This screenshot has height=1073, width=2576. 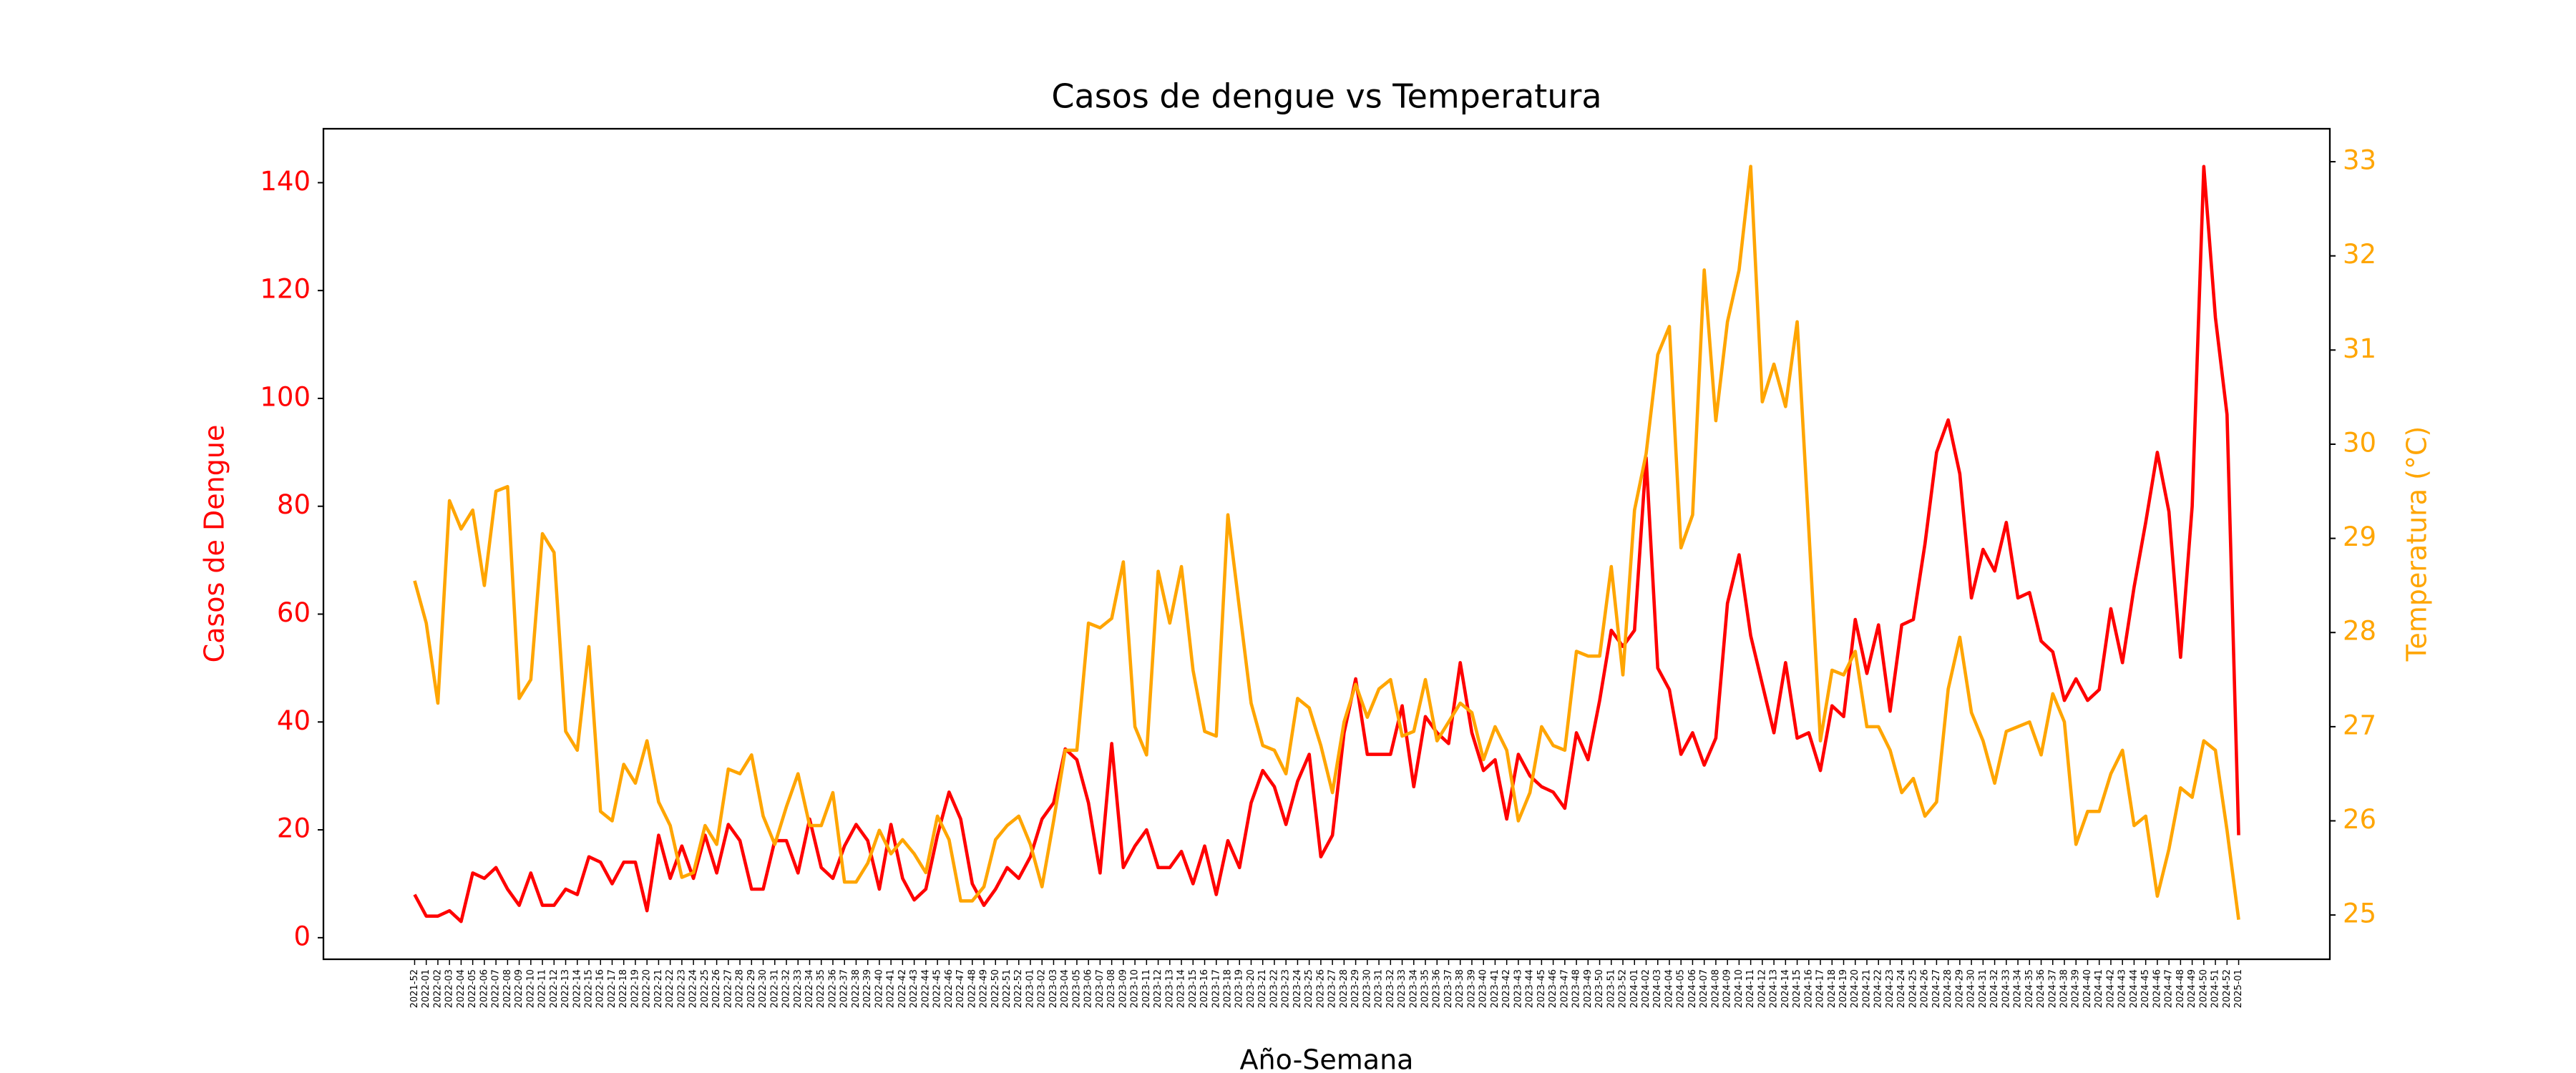 What do you see at coordinates (1657, 989) in the screenshot?
I see `x-tick-label: 2024-03` at bounding box center [1657, 989].